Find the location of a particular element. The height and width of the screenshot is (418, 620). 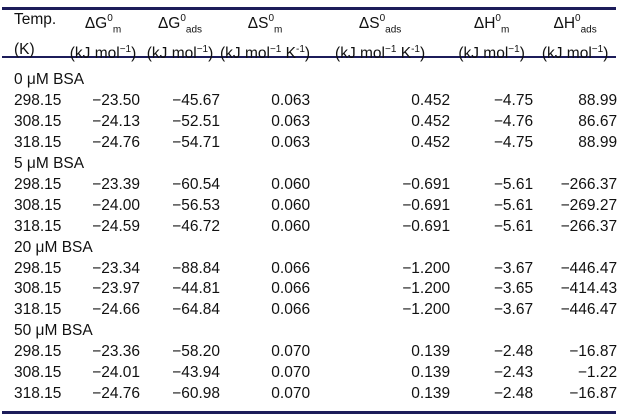

column-header: ΔS0ads is located at coordinates (380, 25).